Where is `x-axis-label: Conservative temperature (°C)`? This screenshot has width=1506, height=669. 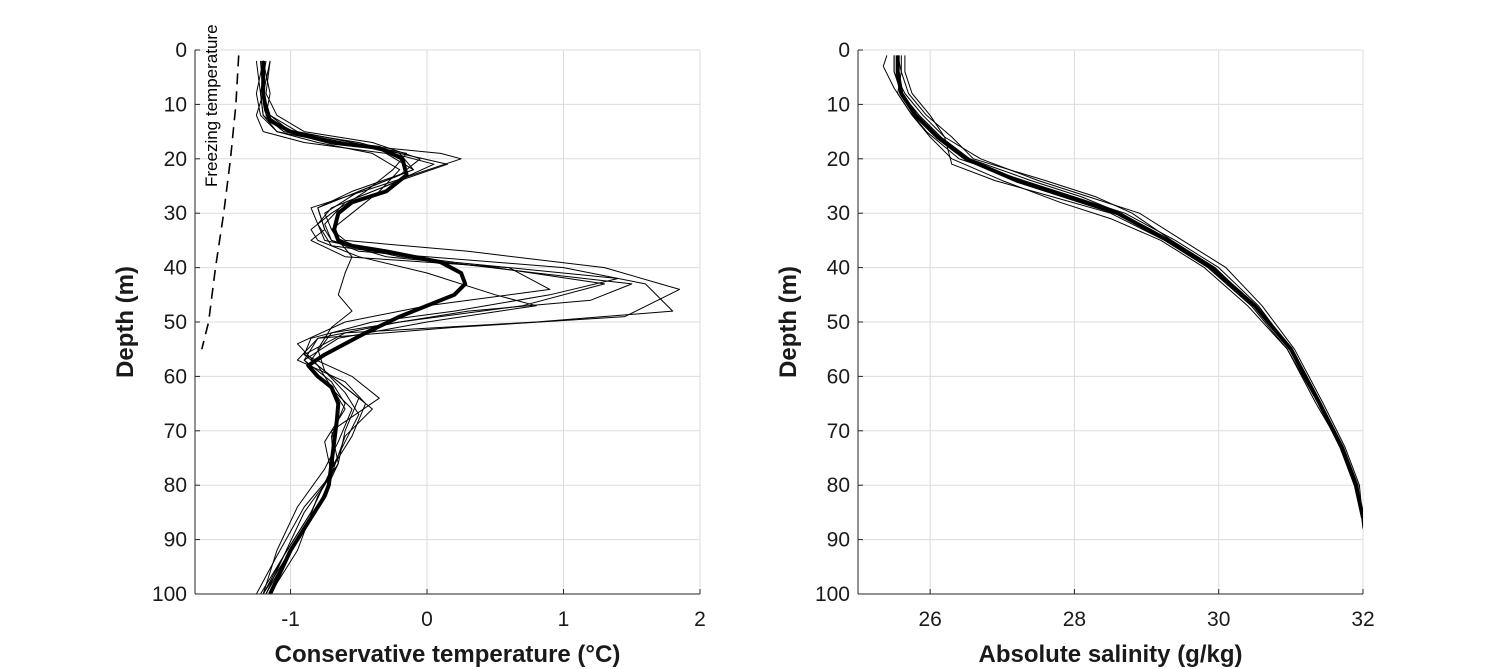
x-axis-label: Conservative temperature (°C) is located at coordinates (448, 654).